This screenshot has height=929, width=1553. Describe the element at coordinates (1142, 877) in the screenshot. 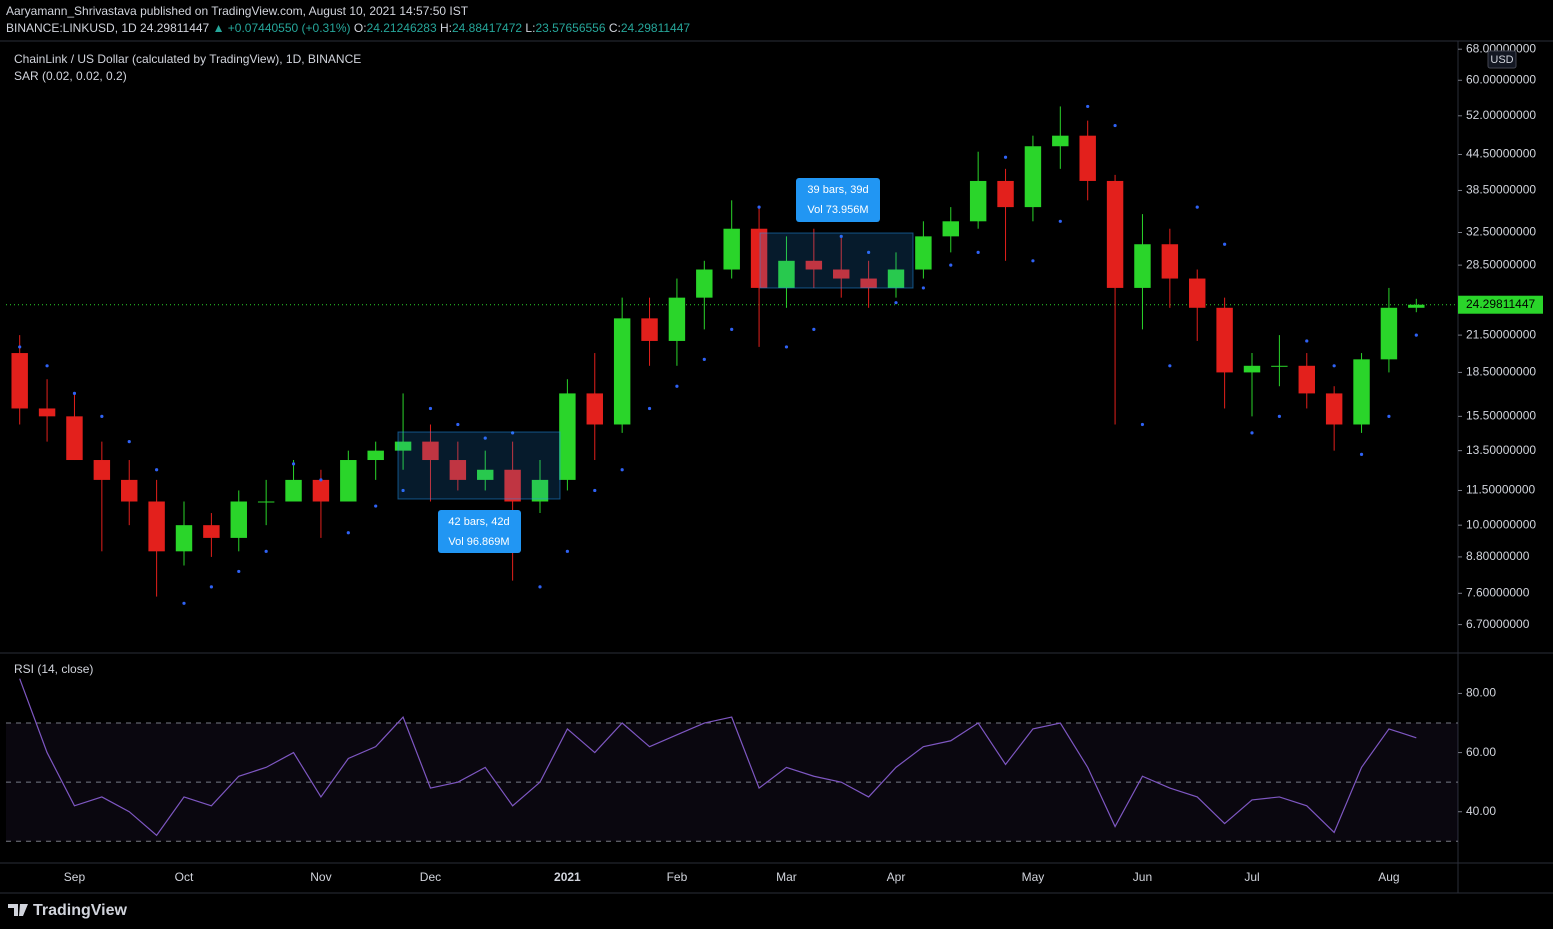

I see `x-tick-label: Jun` at that location.